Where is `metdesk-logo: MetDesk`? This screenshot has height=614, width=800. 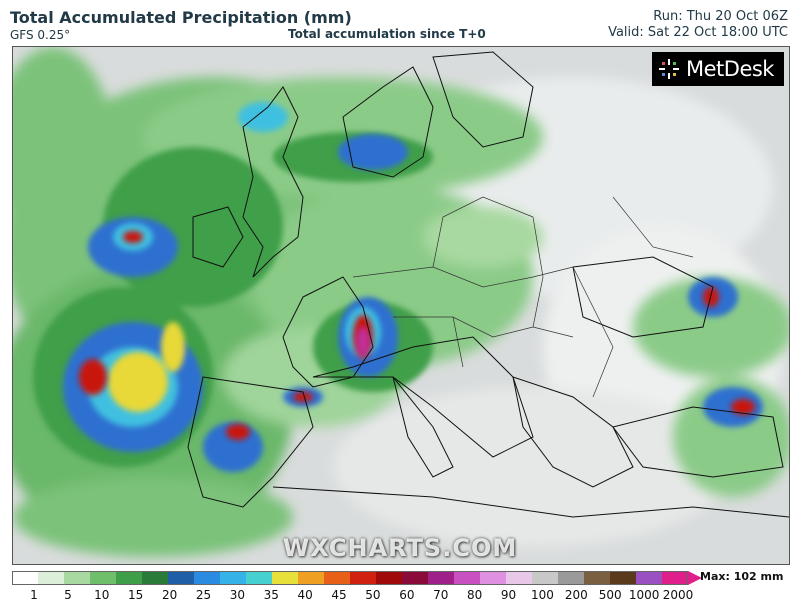
metdesk-logo: MetDesk is located at coordinates (718, 69).